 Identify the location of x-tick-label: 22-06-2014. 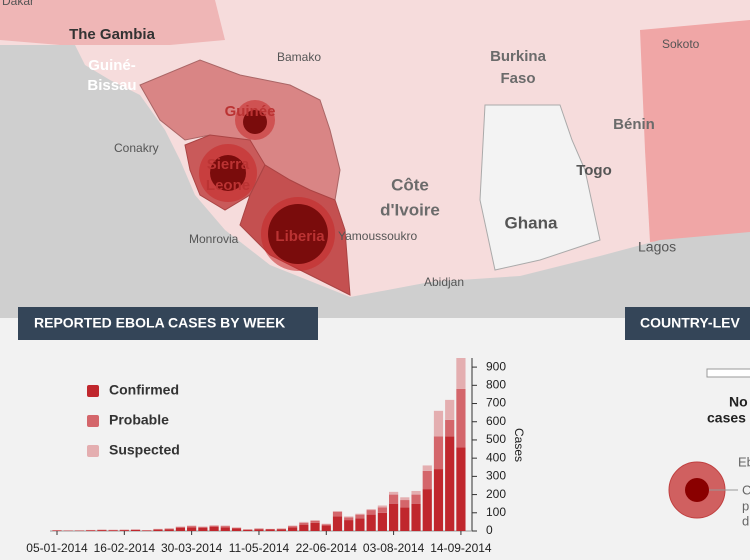
(327, 548).